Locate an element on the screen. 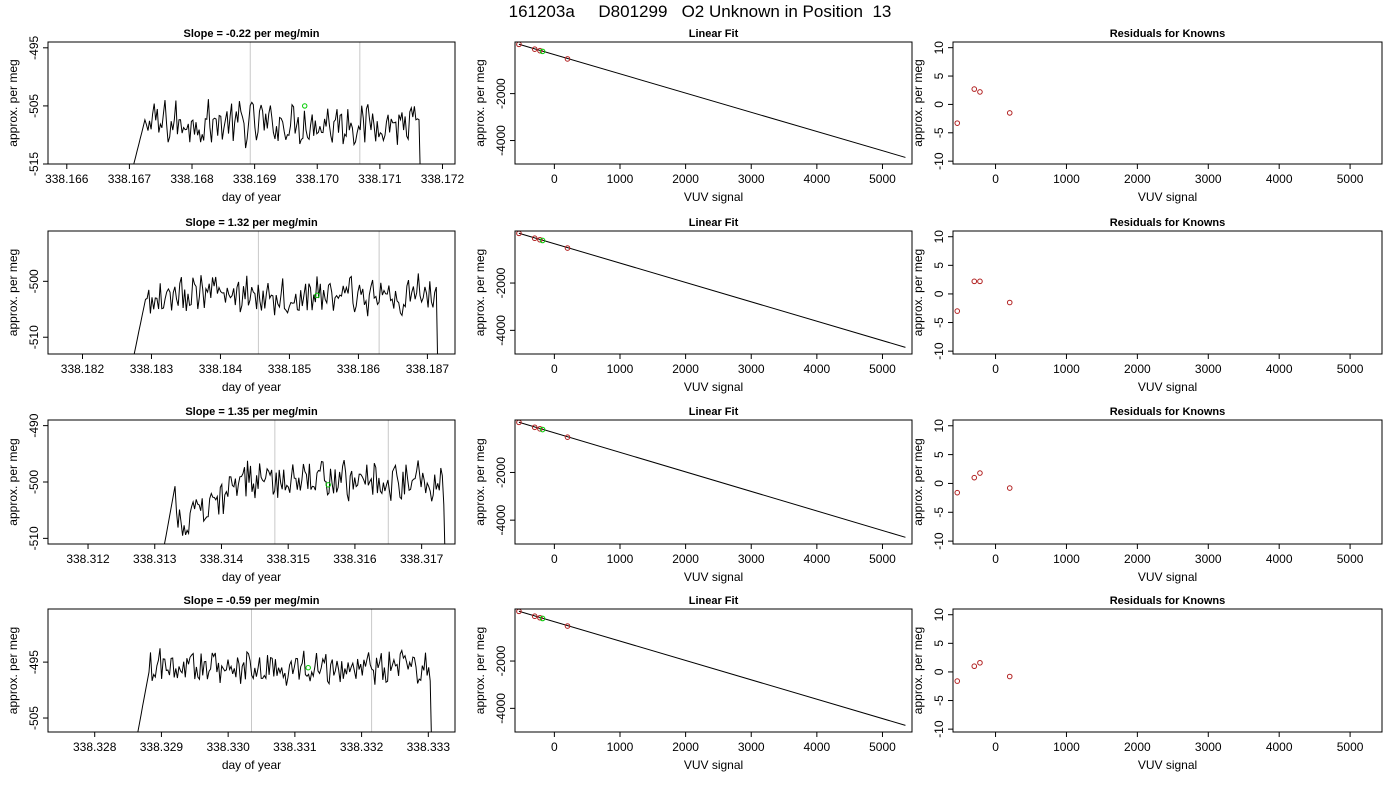 Image resolution: width=1400 pixels, height=800 pixels. x-tick-label: 338.329 is located at coordinates (162, 747).